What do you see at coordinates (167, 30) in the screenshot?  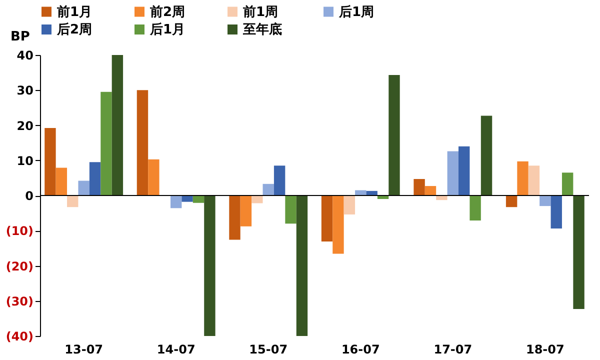 I see `legend-label: 后1月` at bounding box center [167, 30].